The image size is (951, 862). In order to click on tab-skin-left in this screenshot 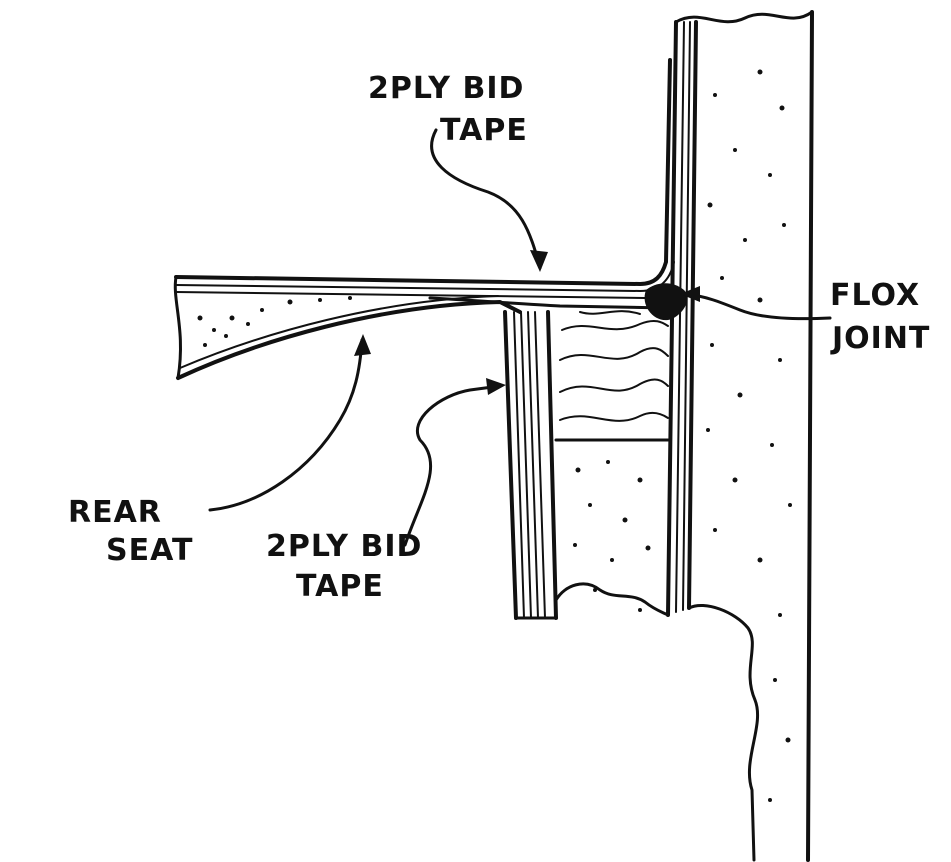, I will do `click(510, 465)`.